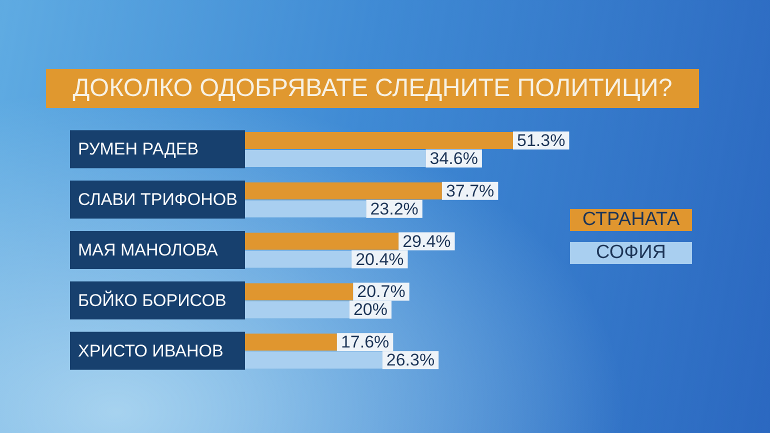 The image size is (770, 433). I want to click on data-label: 20.7%, so click(381, 292).